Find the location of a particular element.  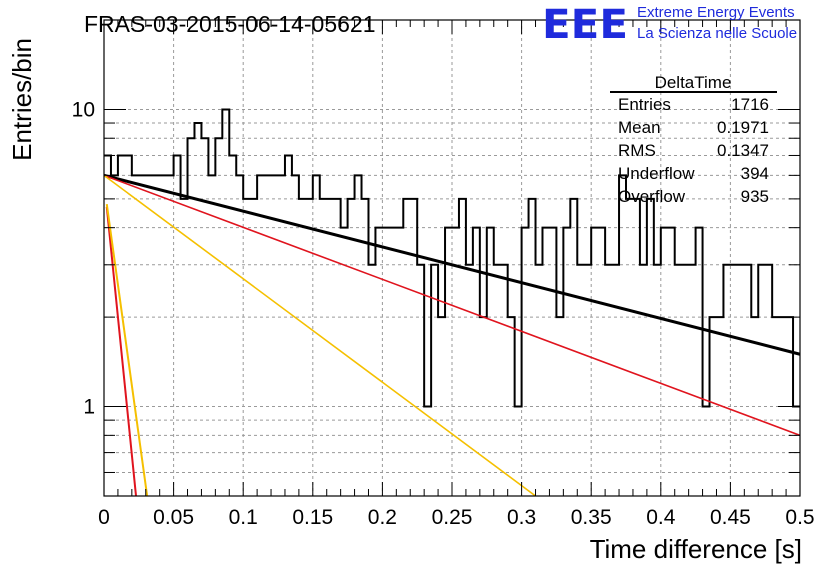

stats-value-rms: 0.1347 is located at coordinates (743, 150).